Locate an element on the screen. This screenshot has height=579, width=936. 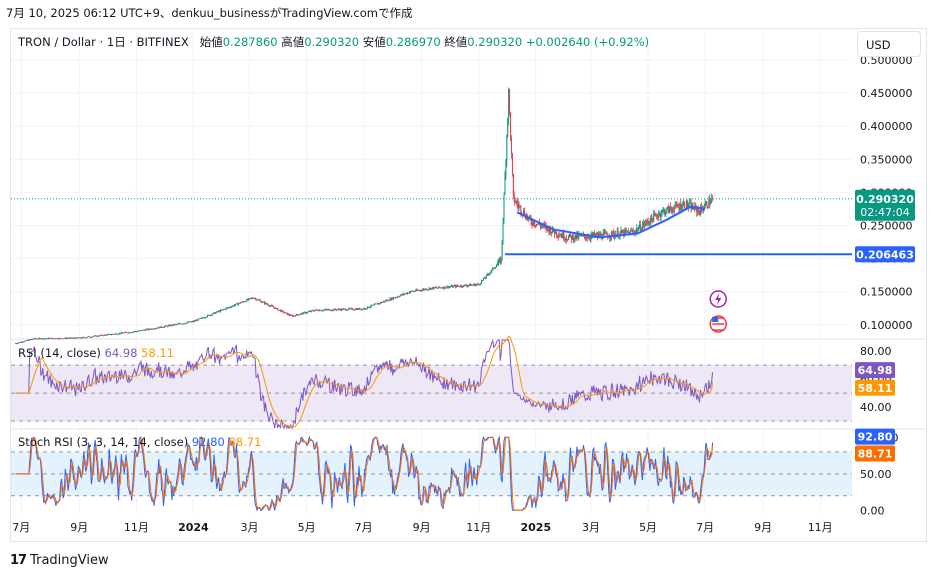
currency-button: USD is located at coordinates (889, 44).